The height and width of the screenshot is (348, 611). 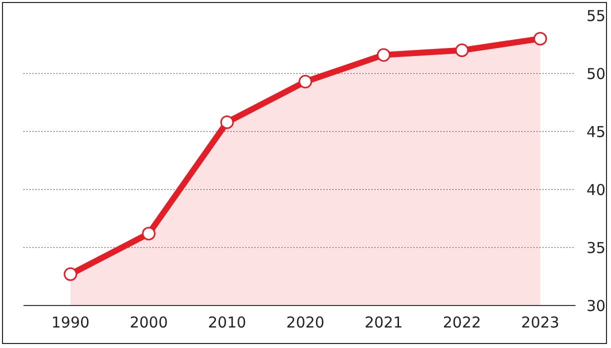 What do you see at coordinates (596, 74) in the screenshot?
I see `y-tick-label: 50` at bounding box center [596, 74].